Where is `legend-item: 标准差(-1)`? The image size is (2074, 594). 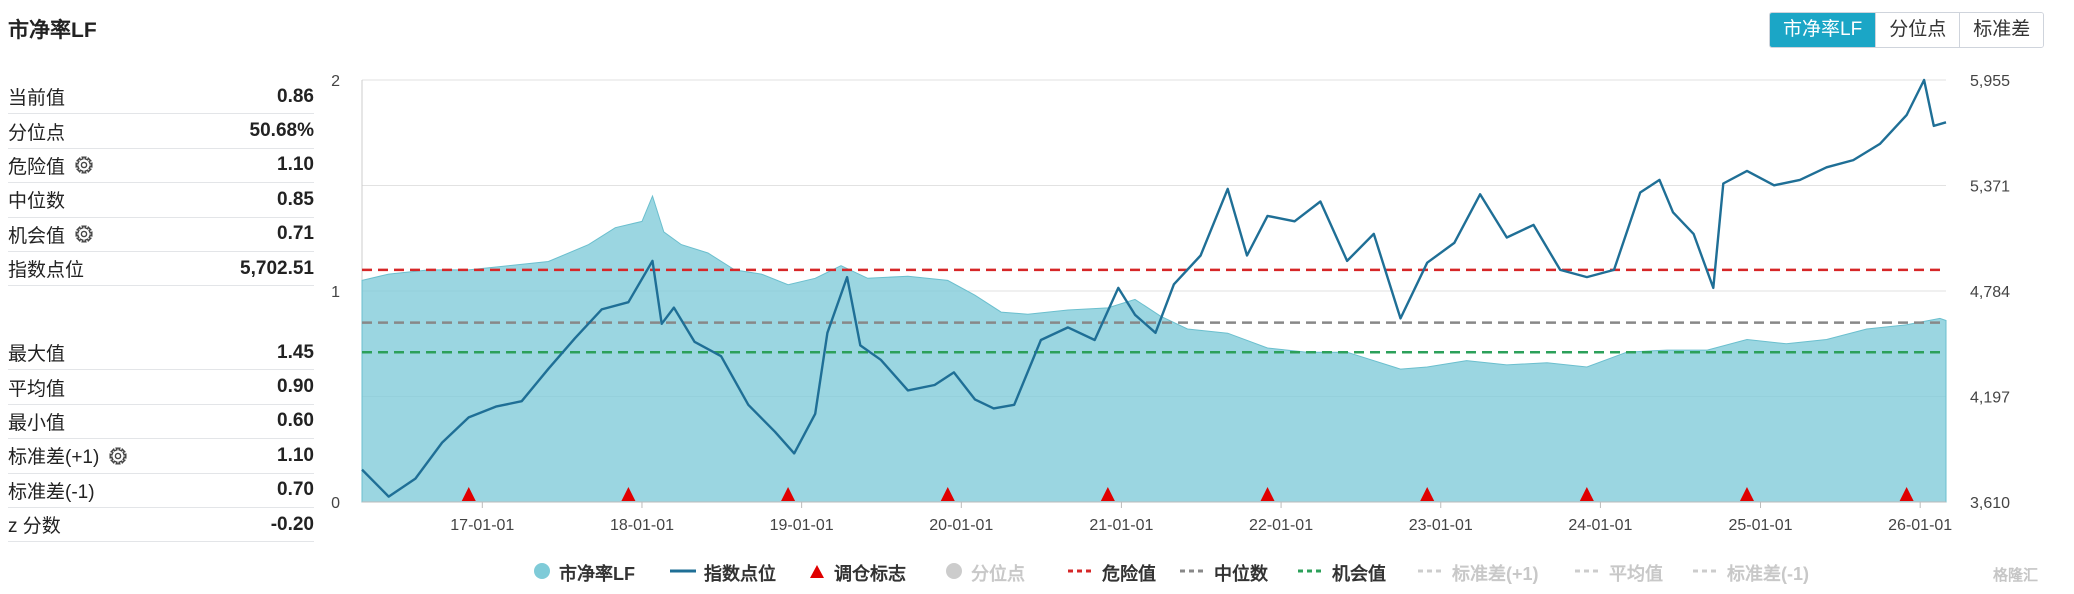
legend-item: 标准差(-1) is located at coordinates (1751, 573).